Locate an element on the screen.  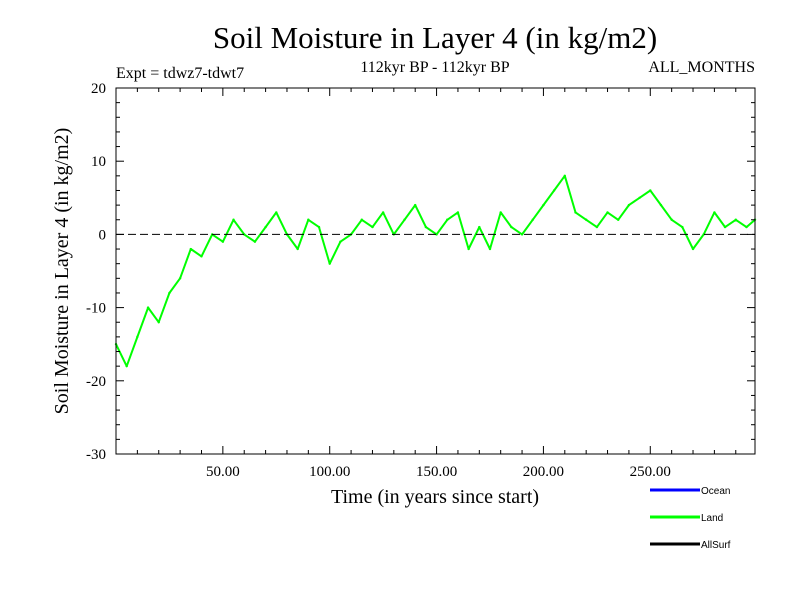
y-tick-label: -20 is located at coordinates (96, 382).